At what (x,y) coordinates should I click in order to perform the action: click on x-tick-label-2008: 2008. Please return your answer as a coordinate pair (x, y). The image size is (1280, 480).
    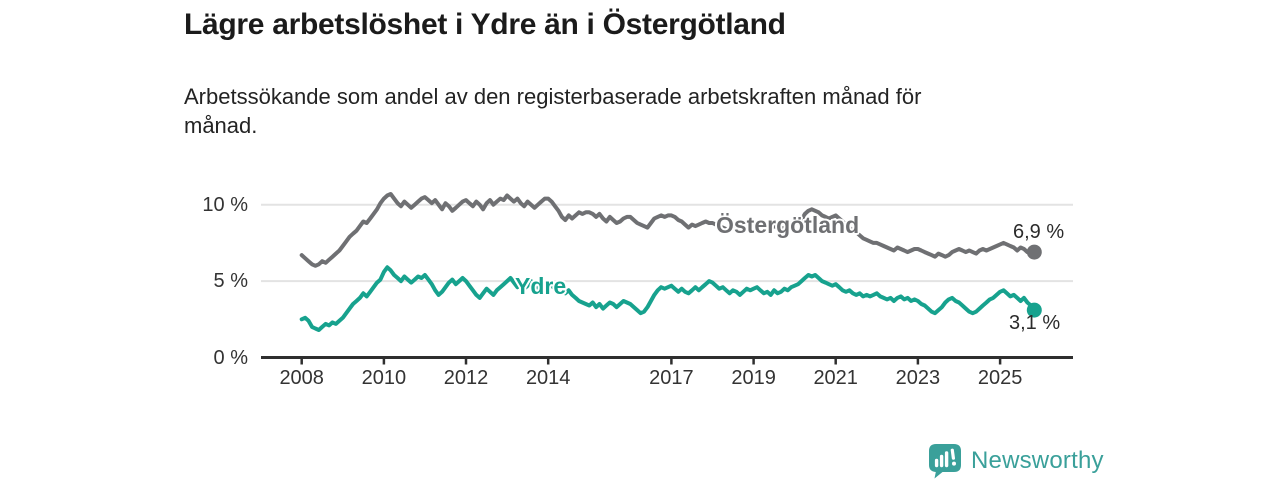
    Looking at the image, I should click on (301, 378).